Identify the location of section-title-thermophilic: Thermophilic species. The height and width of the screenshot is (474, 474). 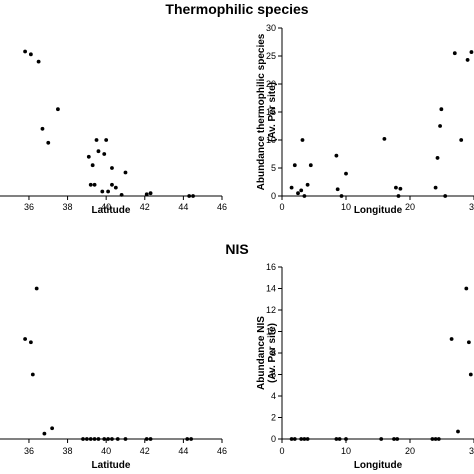
(236, 9).